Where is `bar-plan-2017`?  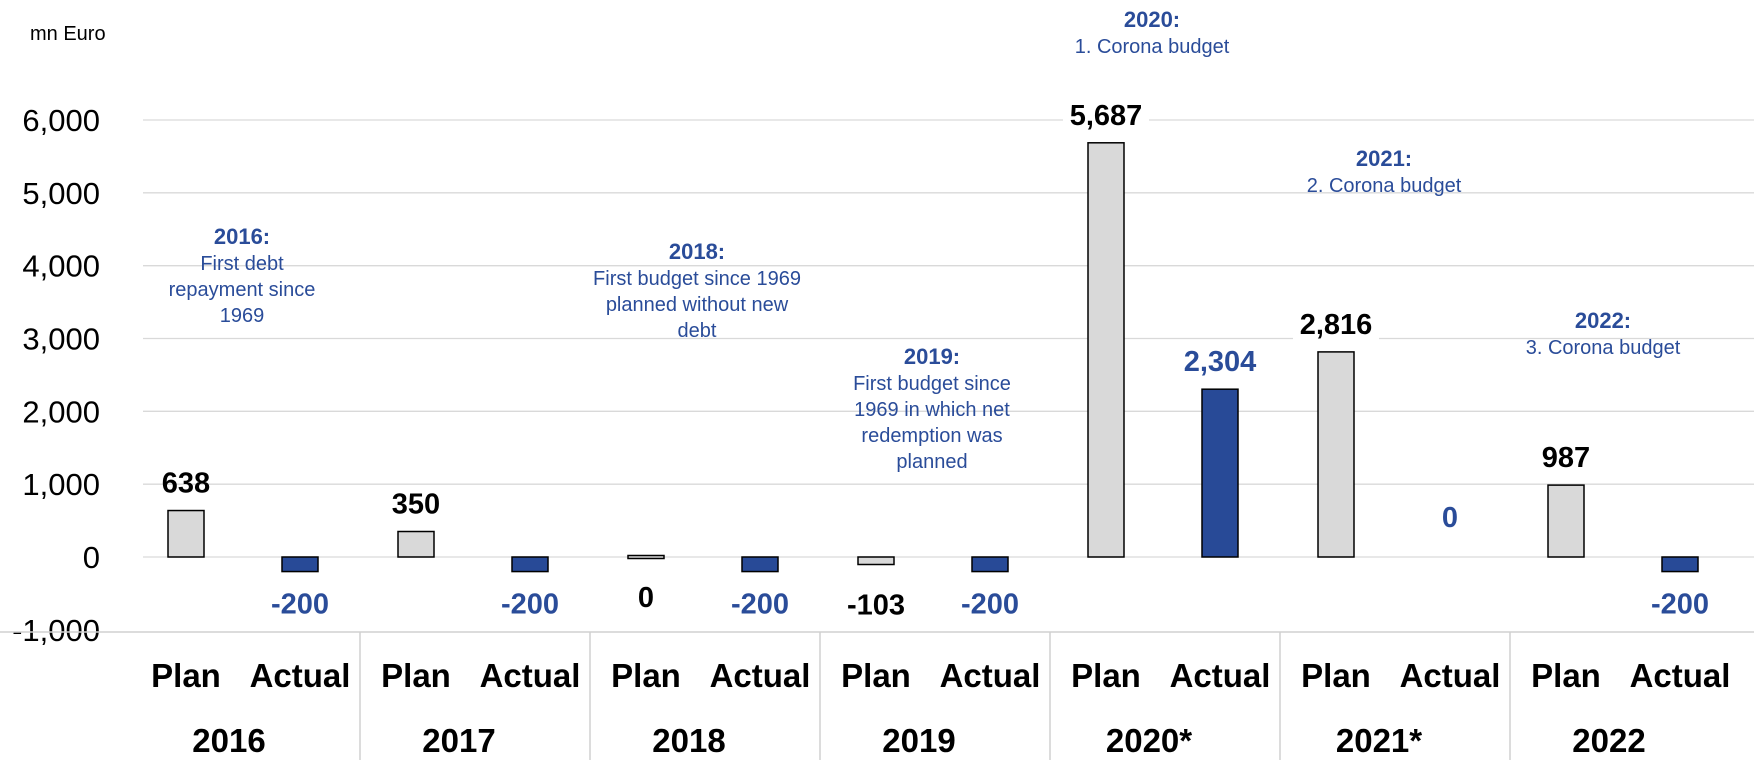
bar-plan-2017 is located at coordinates (416, 544).